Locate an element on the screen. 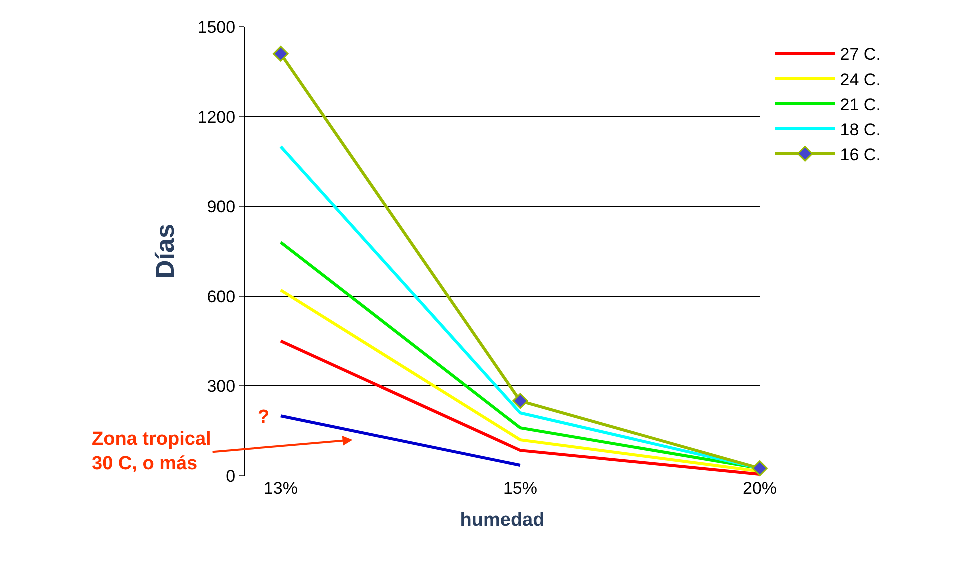 Image resolution: width=960 pixels, height=571 pixels. y-tick-label: 0 is located at coordinates (231, 476).